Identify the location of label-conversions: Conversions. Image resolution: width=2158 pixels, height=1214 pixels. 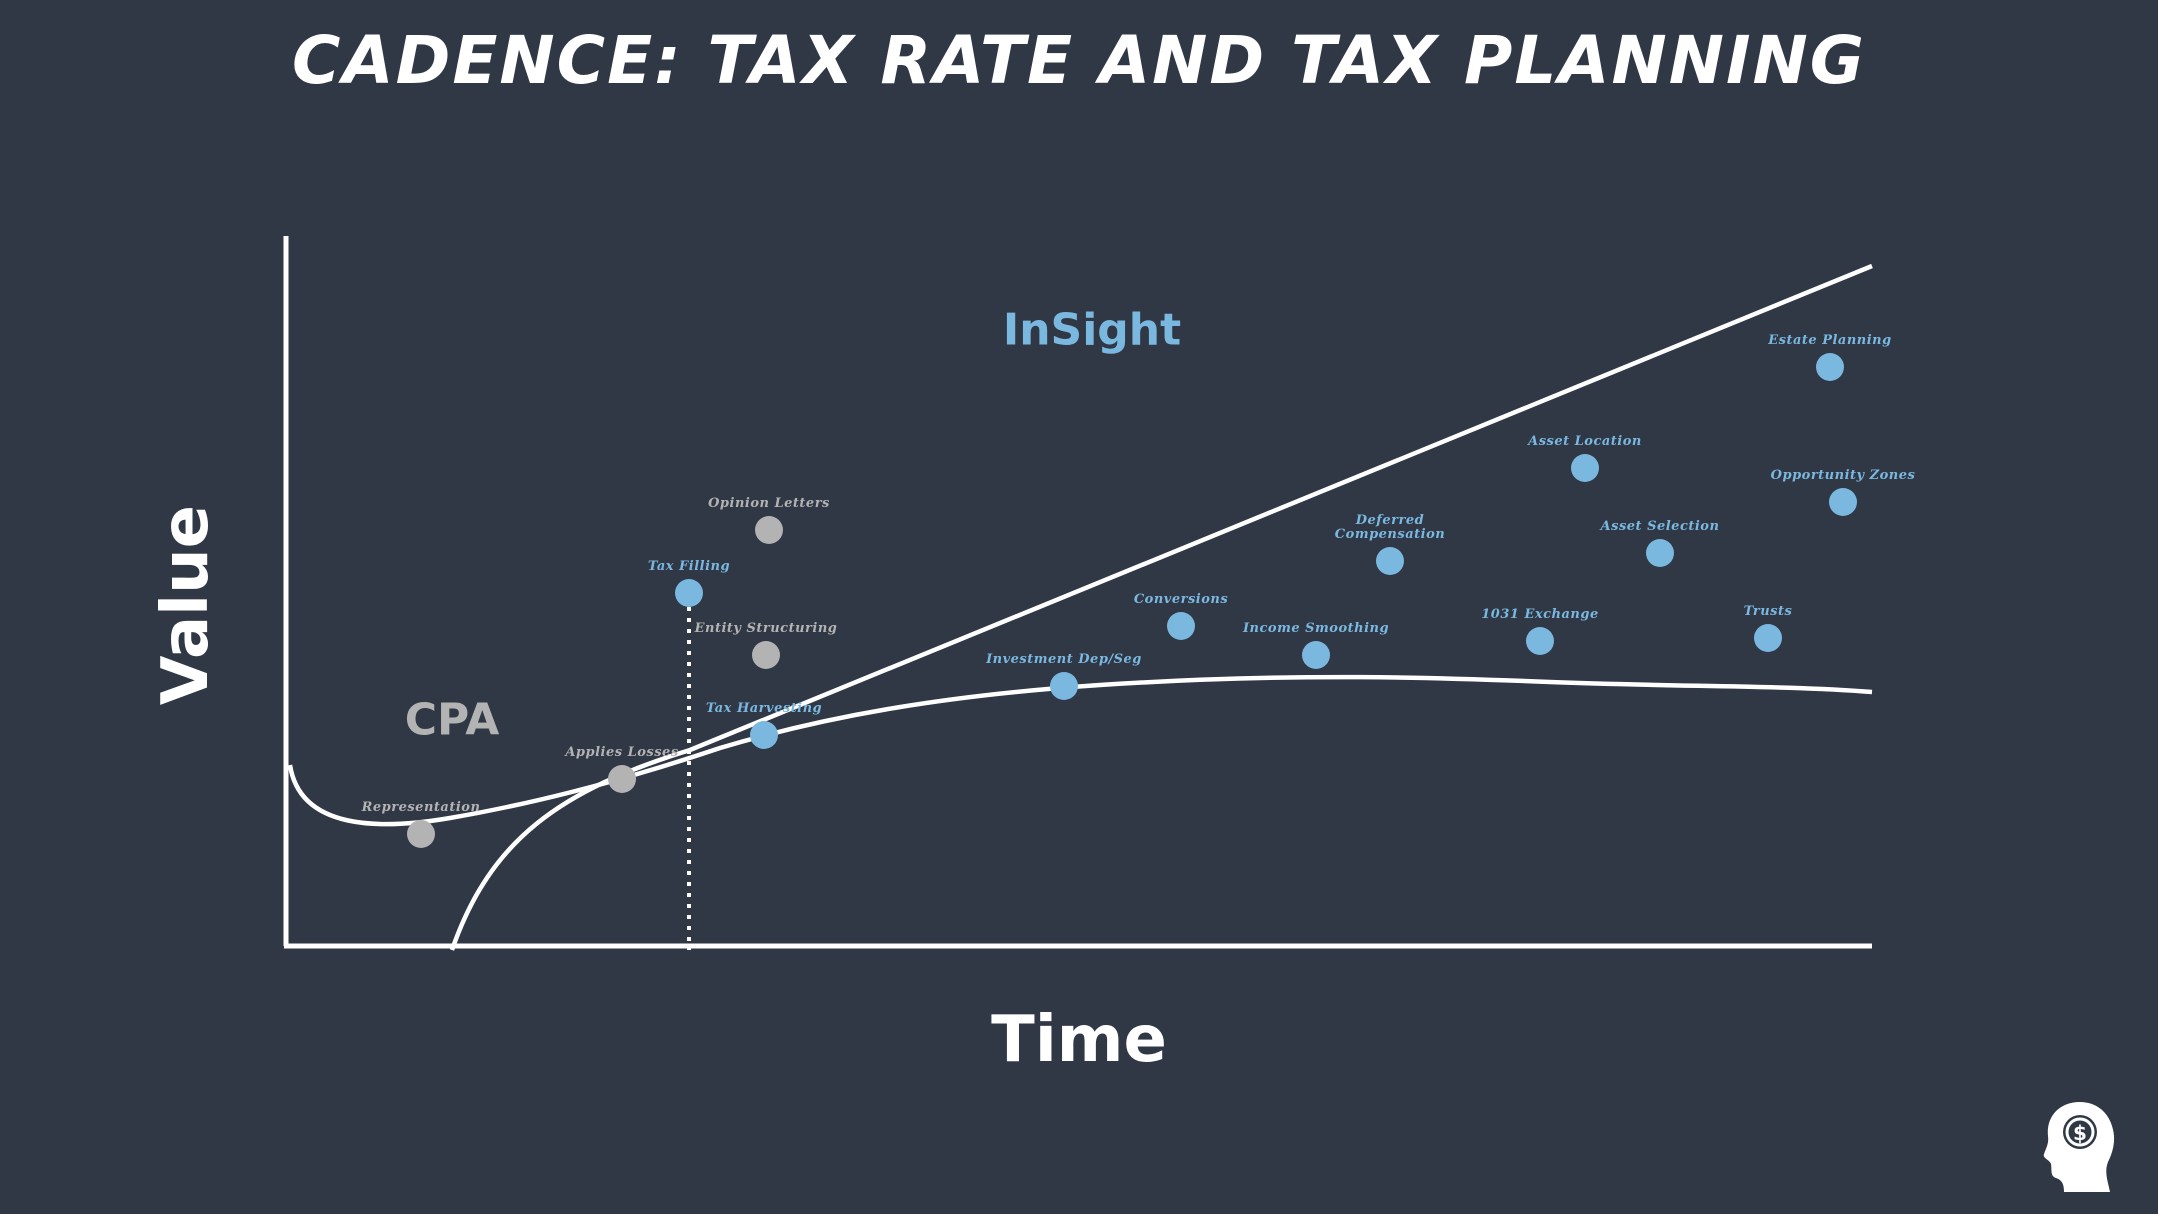
(1181, 599).